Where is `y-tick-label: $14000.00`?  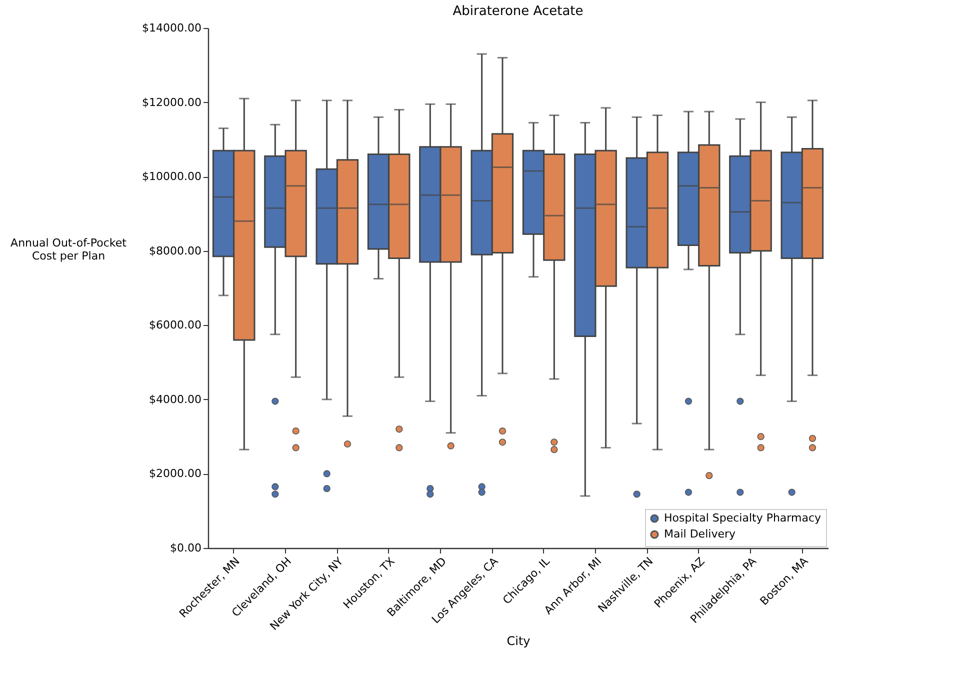 y-tick-label: $14000.00 is located at coordinates (172, 28).